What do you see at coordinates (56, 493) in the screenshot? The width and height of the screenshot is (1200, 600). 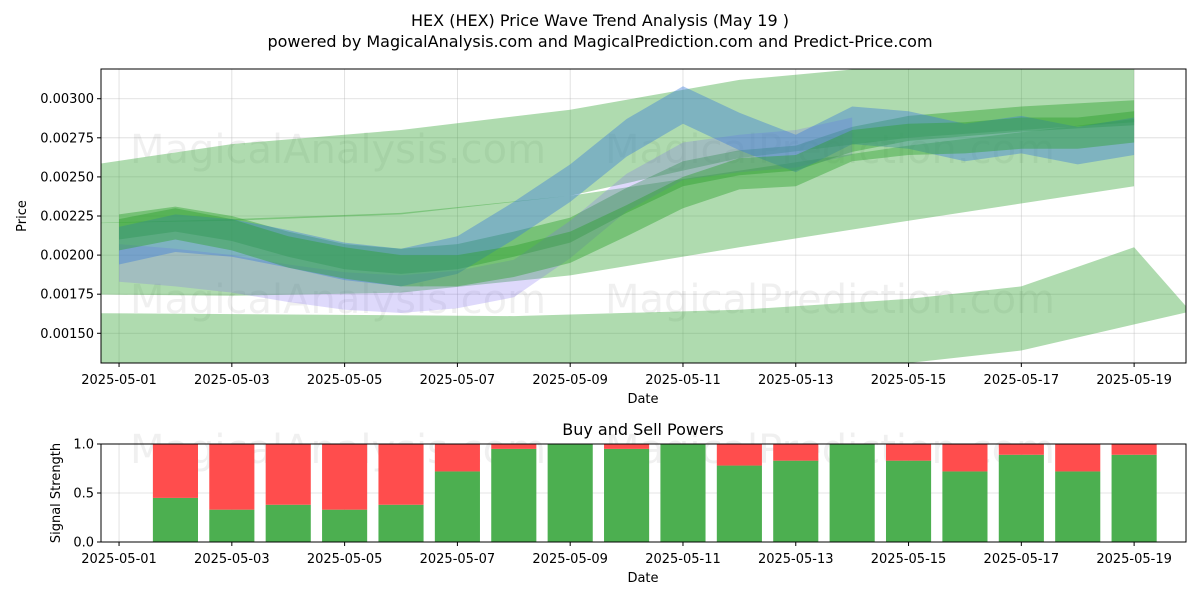 I see `bottom-y-axis-label: Signal Strength` at bounding box center [56, 493].